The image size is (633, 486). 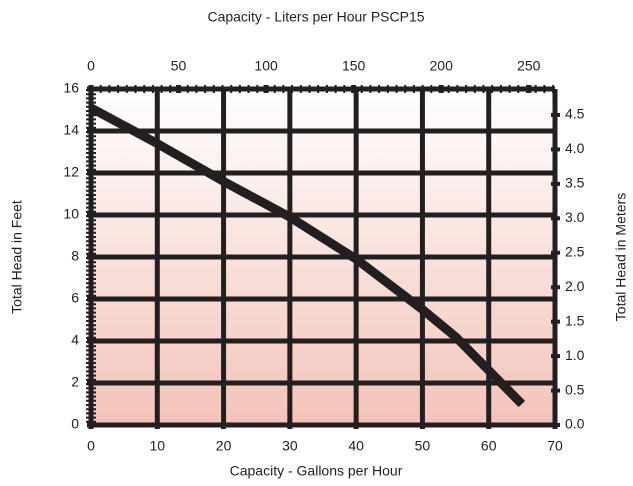 What do you see at coordinates (91, 66) in the screenshot?
I see `x2-tick-label: 0` at bounding box center [91, 66].